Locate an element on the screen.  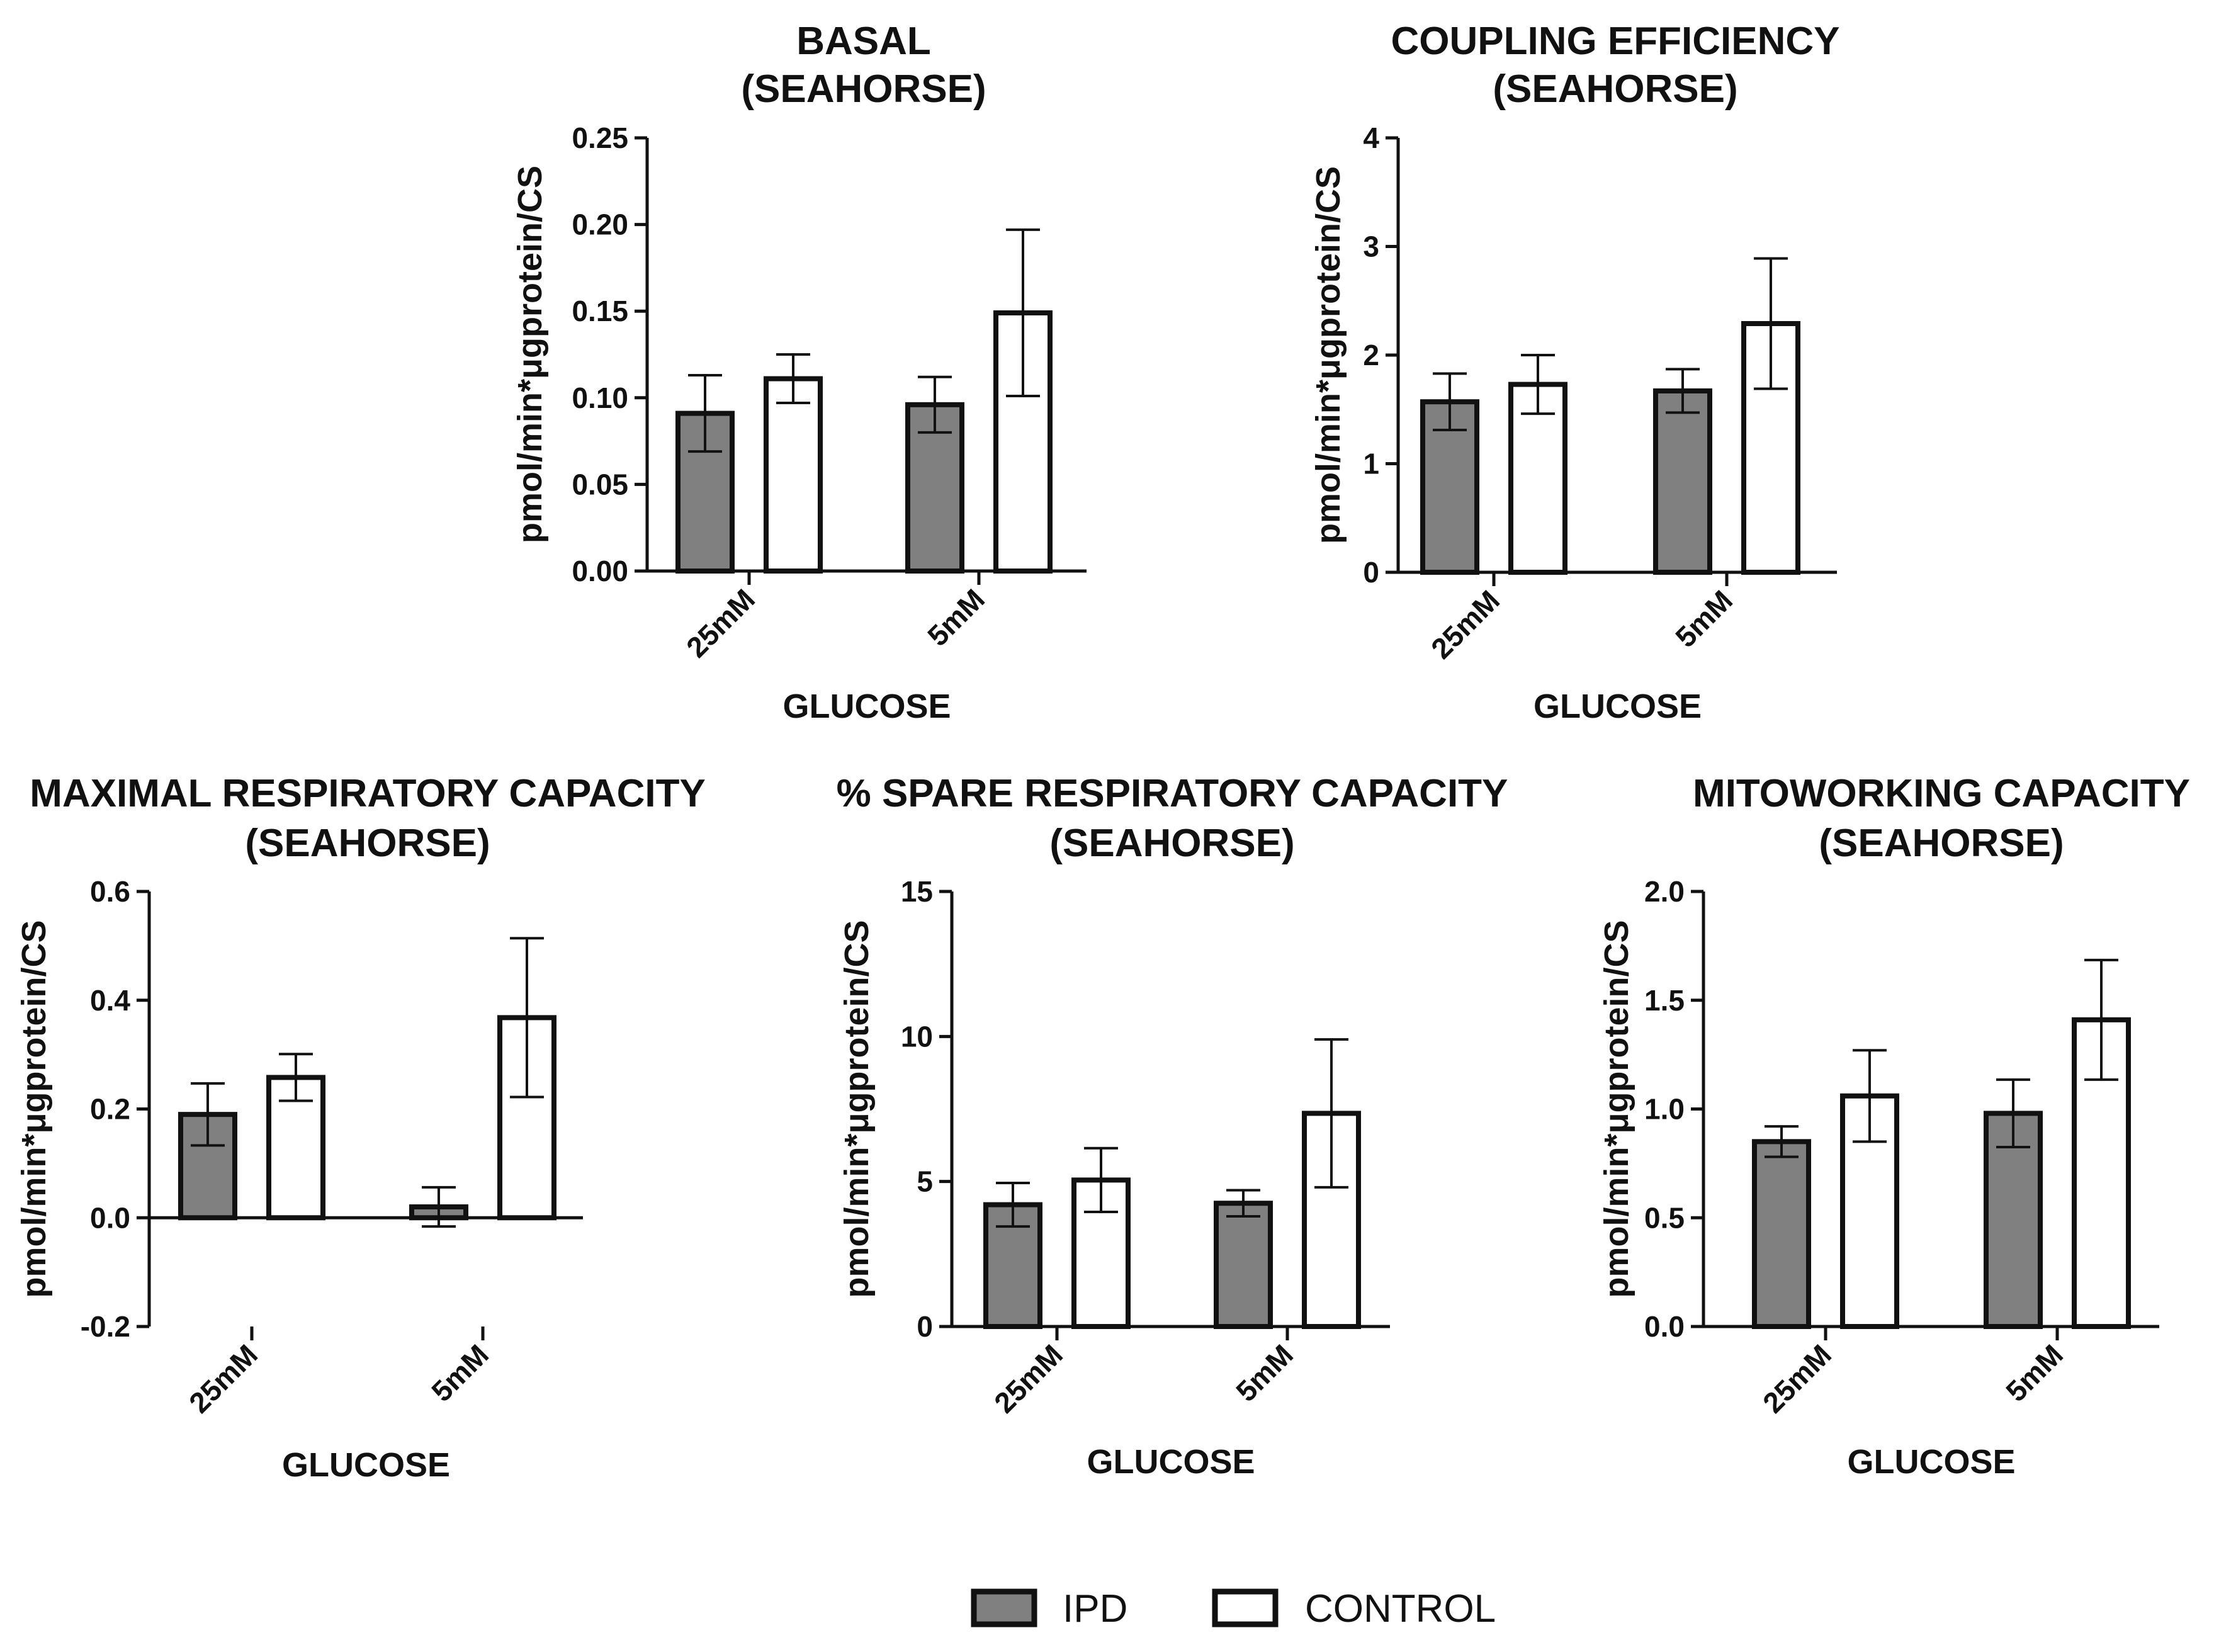
chart-title-line: MITOWORKING CAPACITY is located at coordinates (1941, 793).